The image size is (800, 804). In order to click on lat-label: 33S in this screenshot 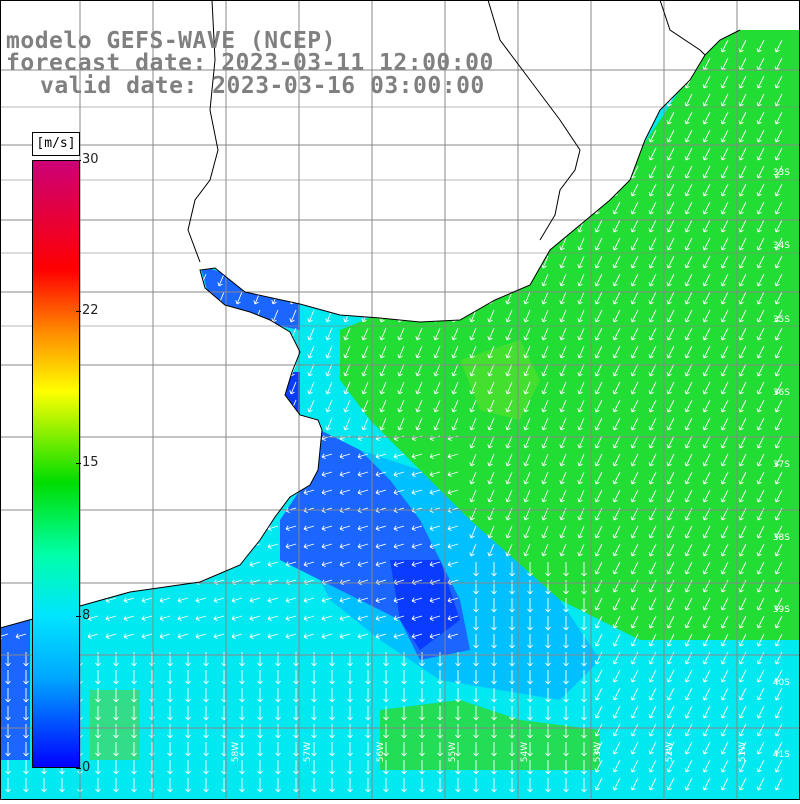, I will do `click(781, 173)`.